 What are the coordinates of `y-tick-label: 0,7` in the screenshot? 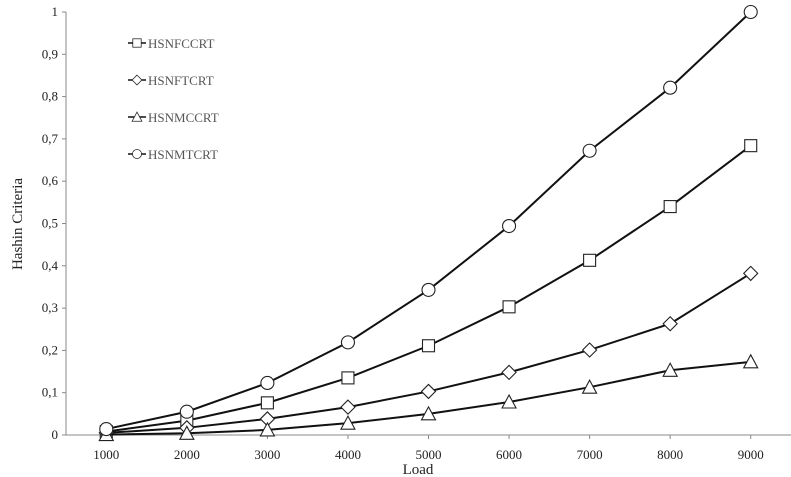 It's located at (50, 138).